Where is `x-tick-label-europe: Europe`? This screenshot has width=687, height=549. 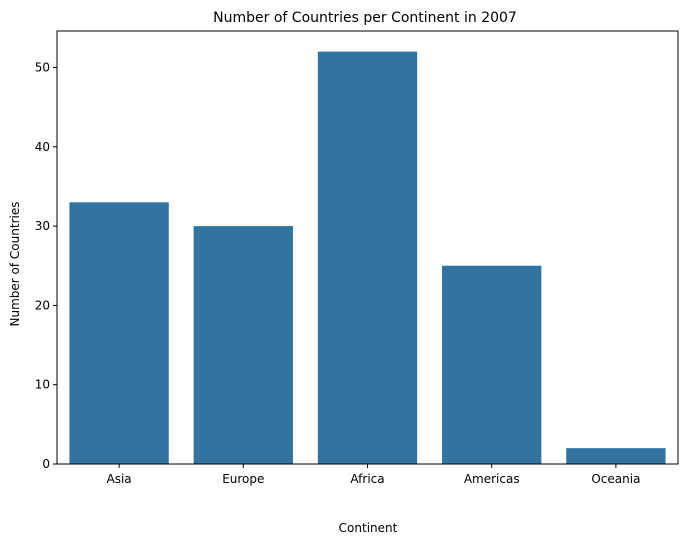
x-tick-label-europe: Europe is located at coordinates (243, 479).